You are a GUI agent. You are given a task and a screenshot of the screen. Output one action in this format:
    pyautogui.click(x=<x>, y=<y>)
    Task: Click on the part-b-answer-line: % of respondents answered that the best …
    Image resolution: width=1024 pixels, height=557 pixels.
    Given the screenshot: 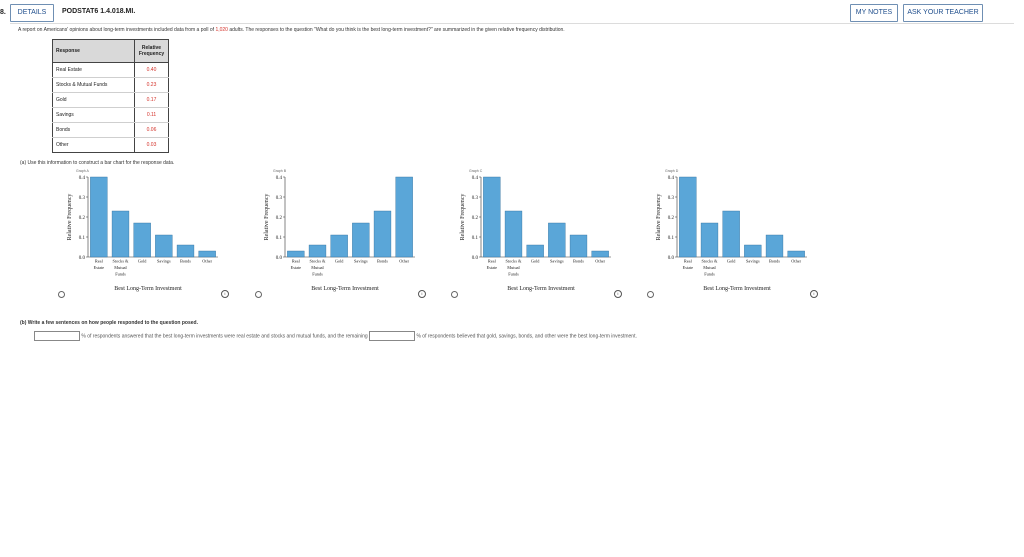 What is the action you would take?
    pyautogui.click(x=335, y=336)
    